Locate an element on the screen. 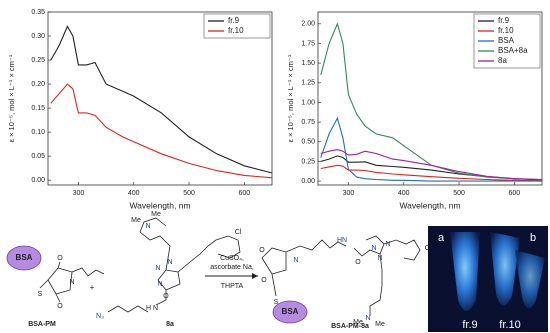  atom-label: HN is located at coordinates (342, 240).